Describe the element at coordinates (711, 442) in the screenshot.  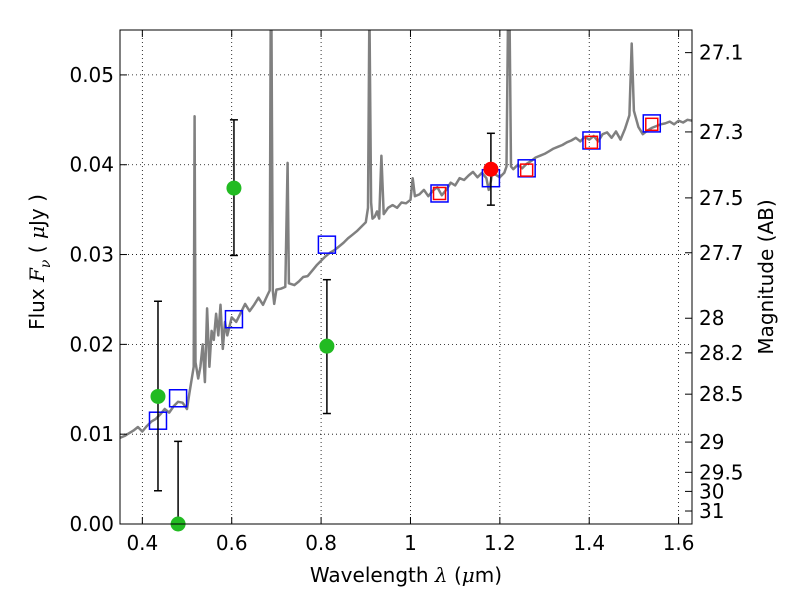
I see `magnitude-tick-label: 29` at that location.